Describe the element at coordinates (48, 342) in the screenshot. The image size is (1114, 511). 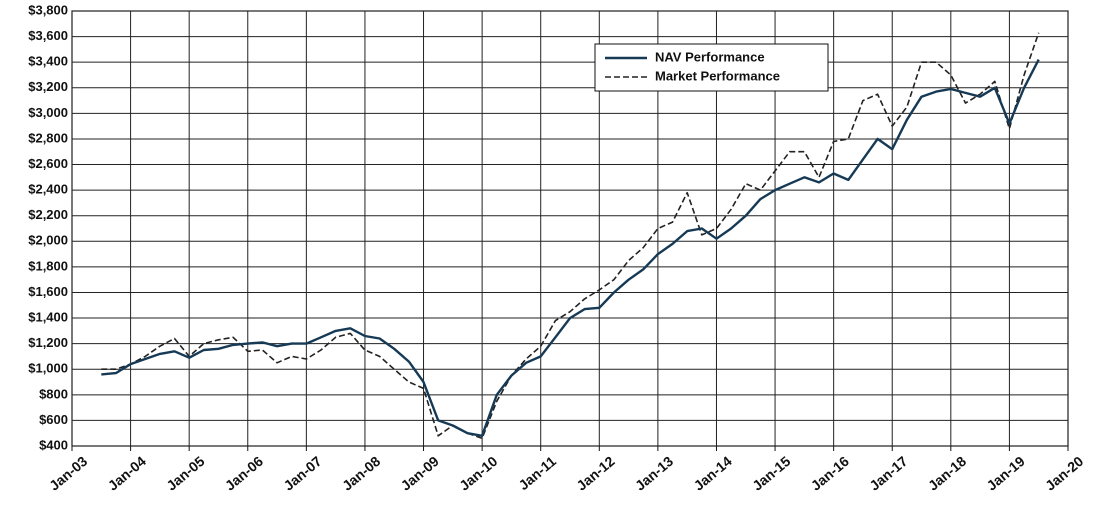
I see `y-tick-label: $1,200` at that location.